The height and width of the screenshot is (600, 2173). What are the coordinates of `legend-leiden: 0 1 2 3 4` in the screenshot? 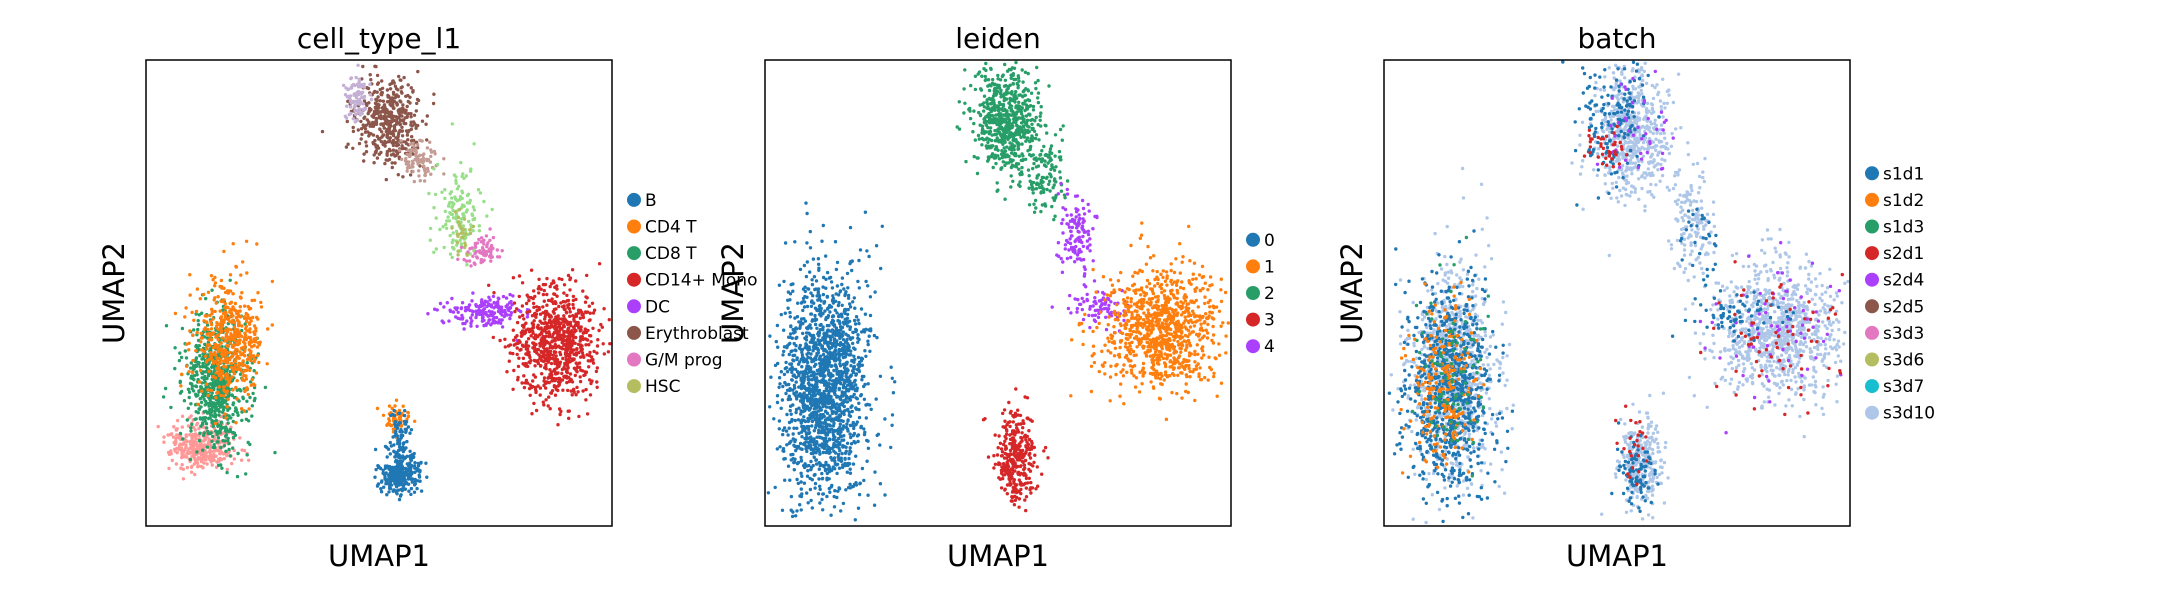 It's located at (1260, 294).